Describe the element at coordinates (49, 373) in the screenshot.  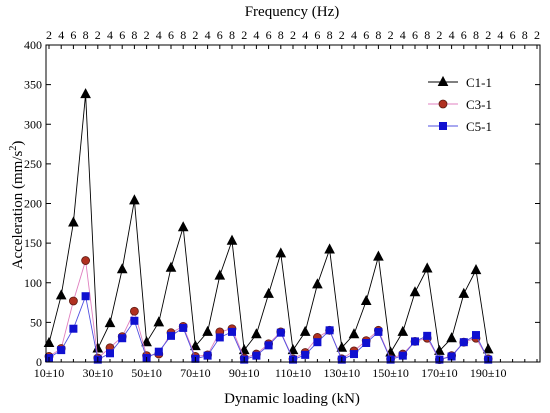
I see `x-tick-label: 10±10` at that location.